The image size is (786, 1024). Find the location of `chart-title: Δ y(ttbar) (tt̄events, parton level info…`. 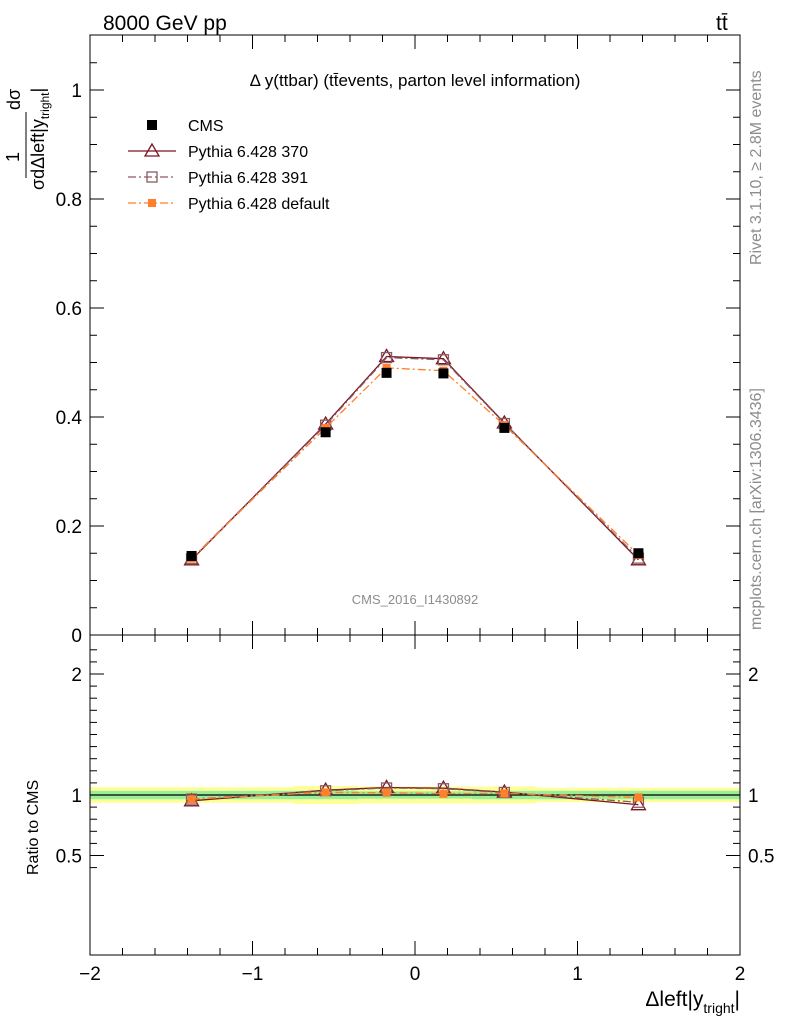

chart-title: Δ y(ttbar) (tt̄events, parton level info… is located at coordinates (415, 80).